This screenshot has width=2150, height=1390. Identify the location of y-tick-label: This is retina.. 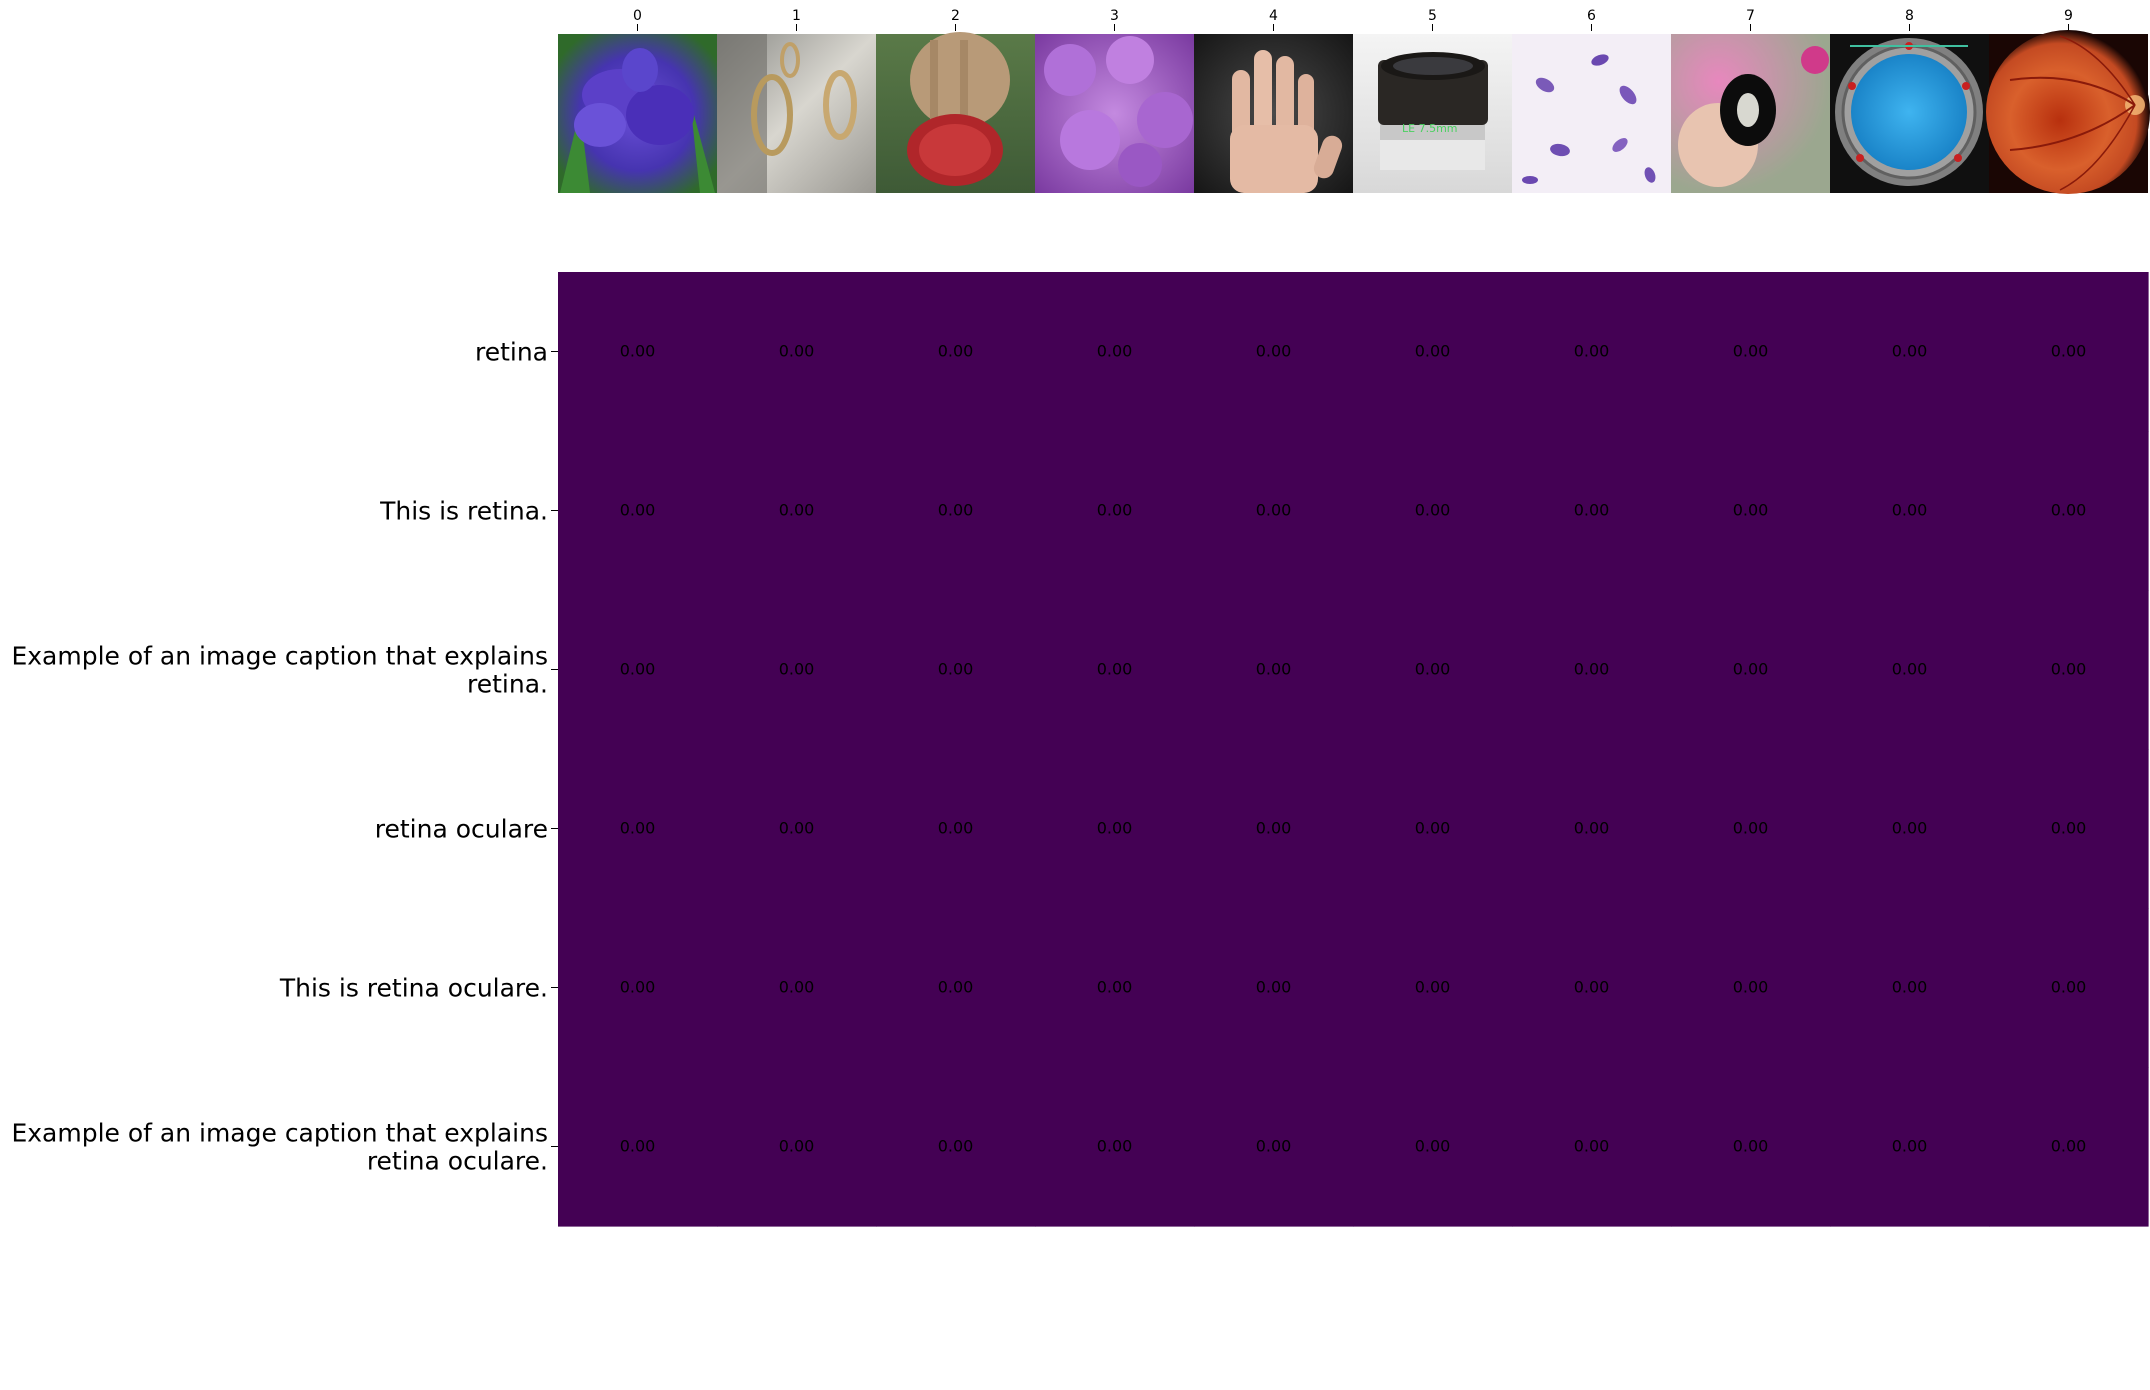
(463, 511).